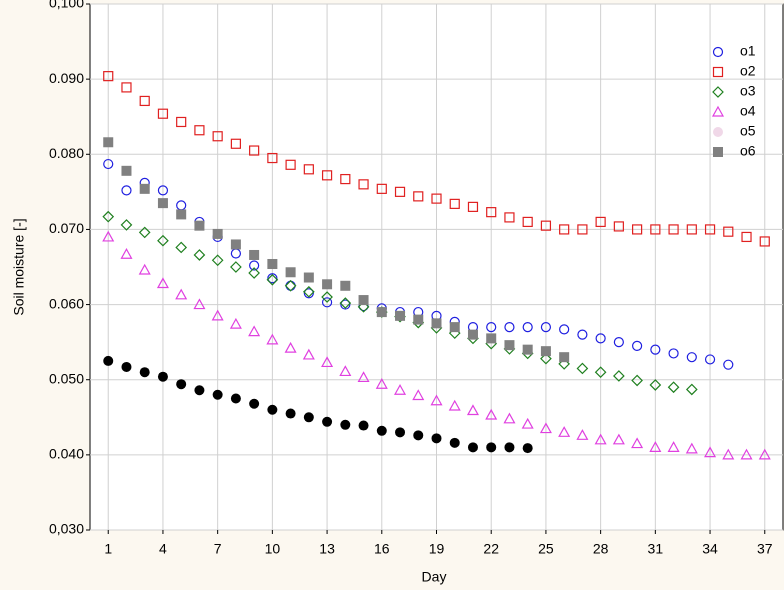  What do you see at coordinates (108, 549) in the screenshot?
I see `x-tick-label: 1` at bounding box center [108, 549].